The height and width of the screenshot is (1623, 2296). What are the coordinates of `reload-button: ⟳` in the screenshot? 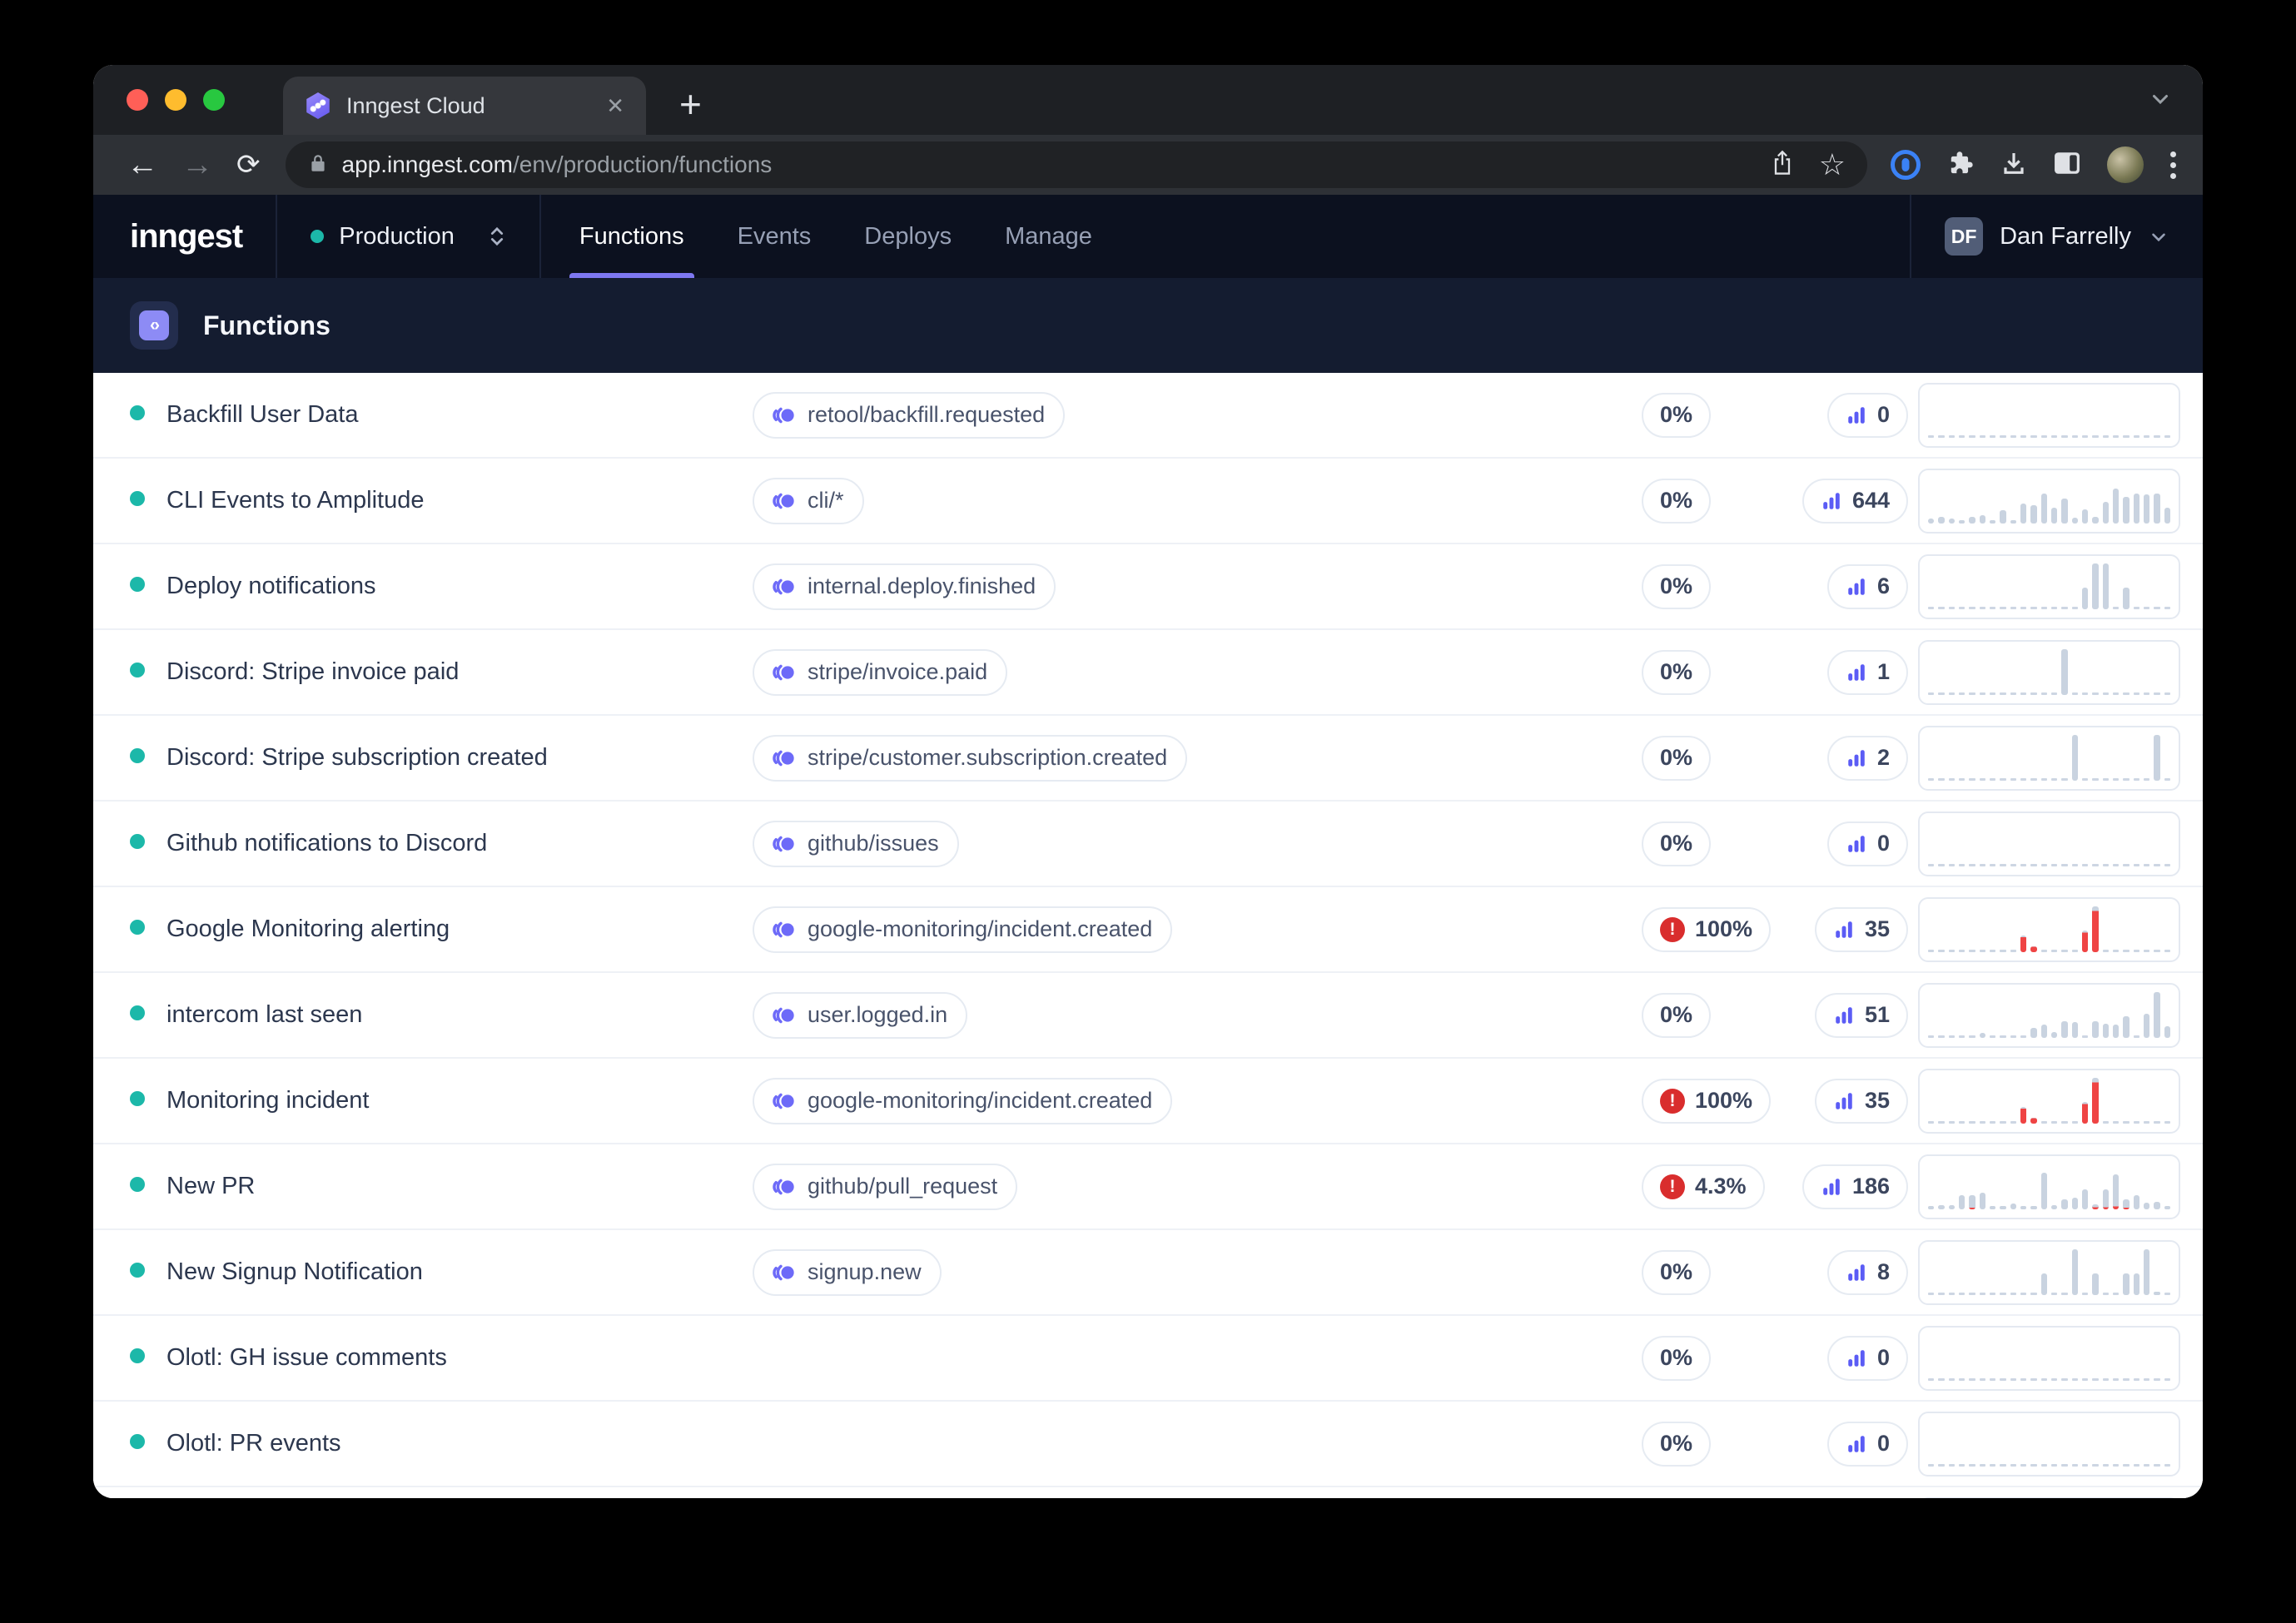 It's located at (248, 165).